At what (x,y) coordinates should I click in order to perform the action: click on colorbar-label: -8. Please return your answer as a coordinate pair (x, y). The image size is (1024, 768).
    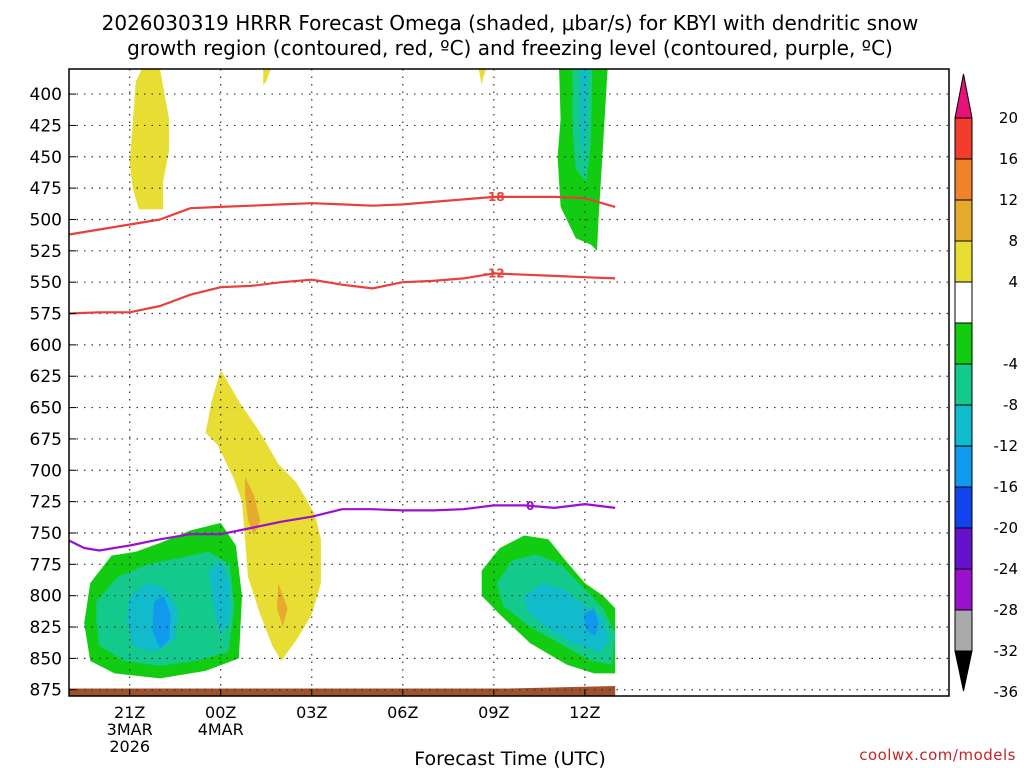
    Looking at the image, I should click on (1010, 405).